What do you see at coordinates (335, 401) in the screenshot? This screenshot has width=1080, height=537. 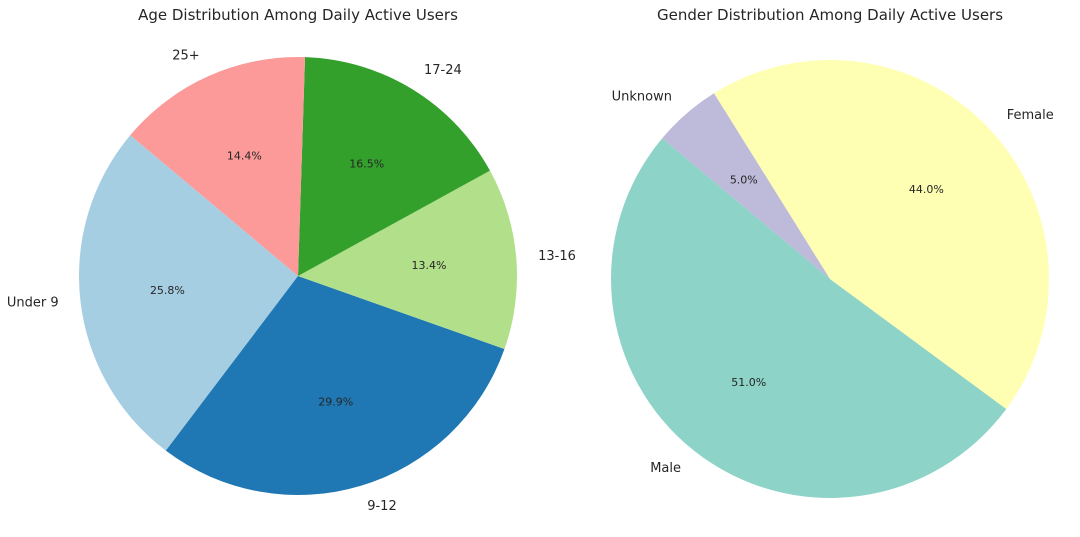 I see `pct-label-9-12: 29.9%` at bounding box center [335, 401].